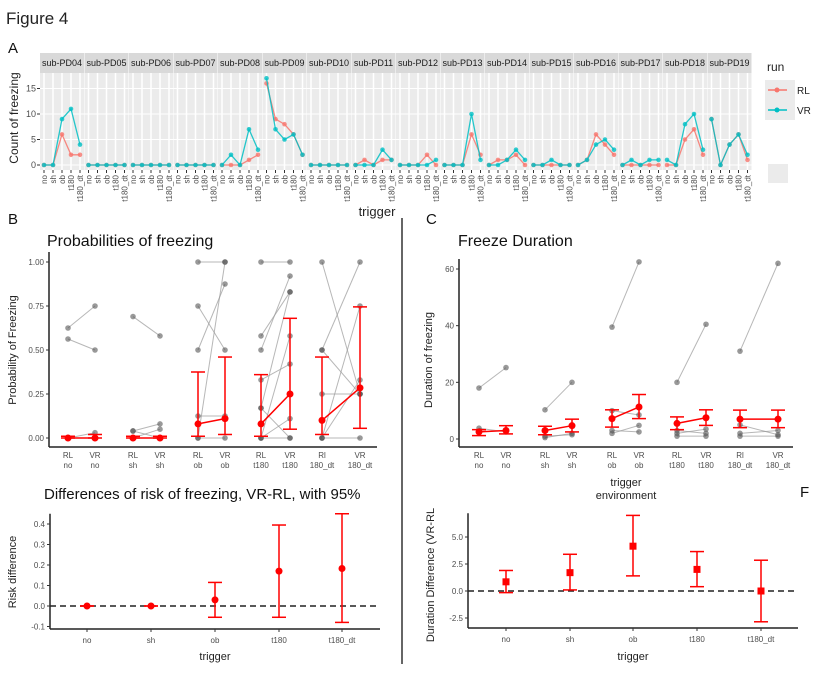 The height and width of the screenshot is (677, 821). Describe the element at coordinates (463, 127) in the screenshot. I see `facet-sub-PD13: sub-PD13 no sh ob t180 t180_dt` at that location.